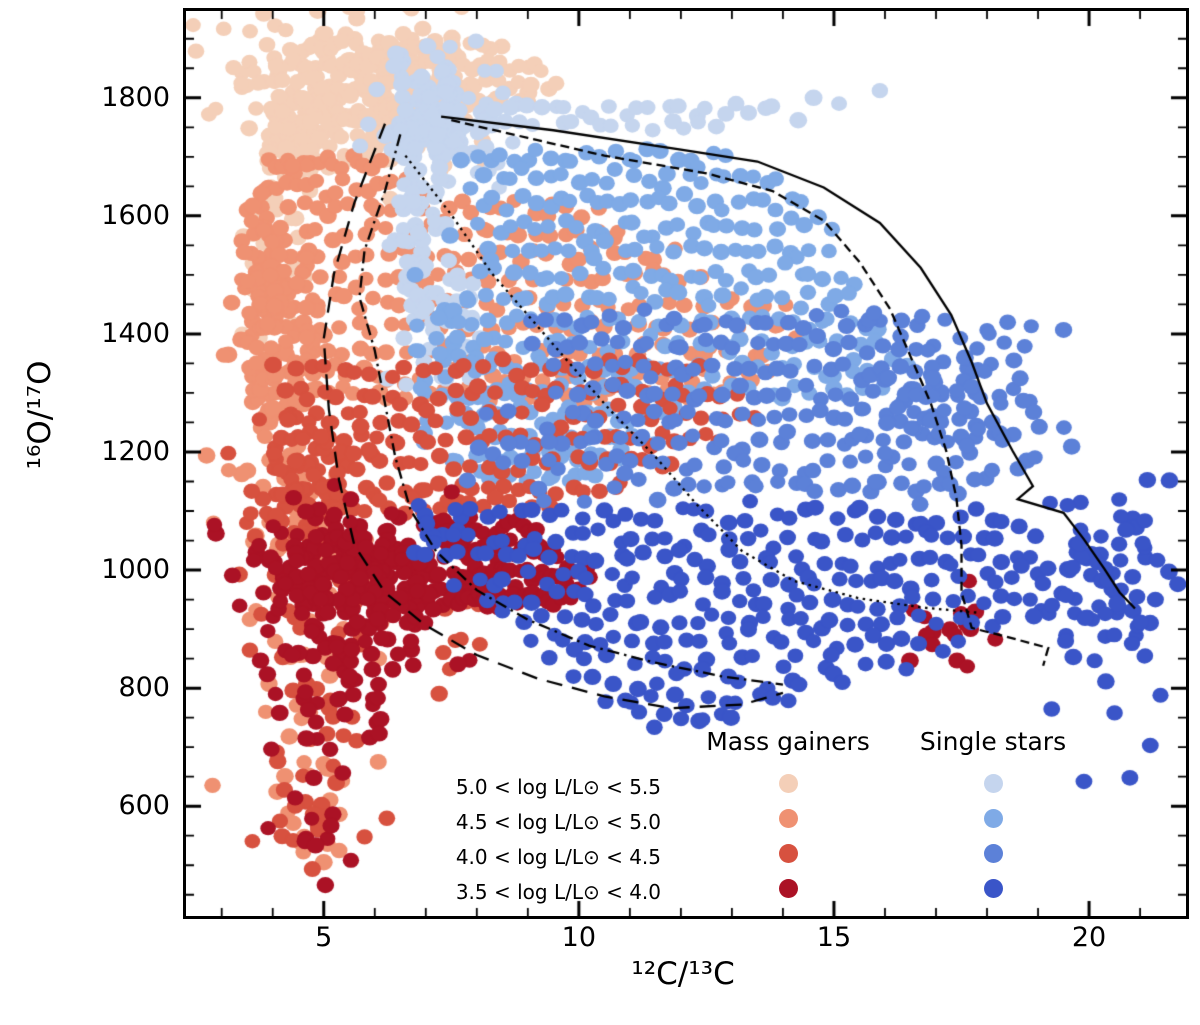 This screenshot has height=1025, width=1200. What do you see at coordinates (135, 97) in the screenshot?
I see `y-tick-label: 1800` at bounding box center [135, 97].